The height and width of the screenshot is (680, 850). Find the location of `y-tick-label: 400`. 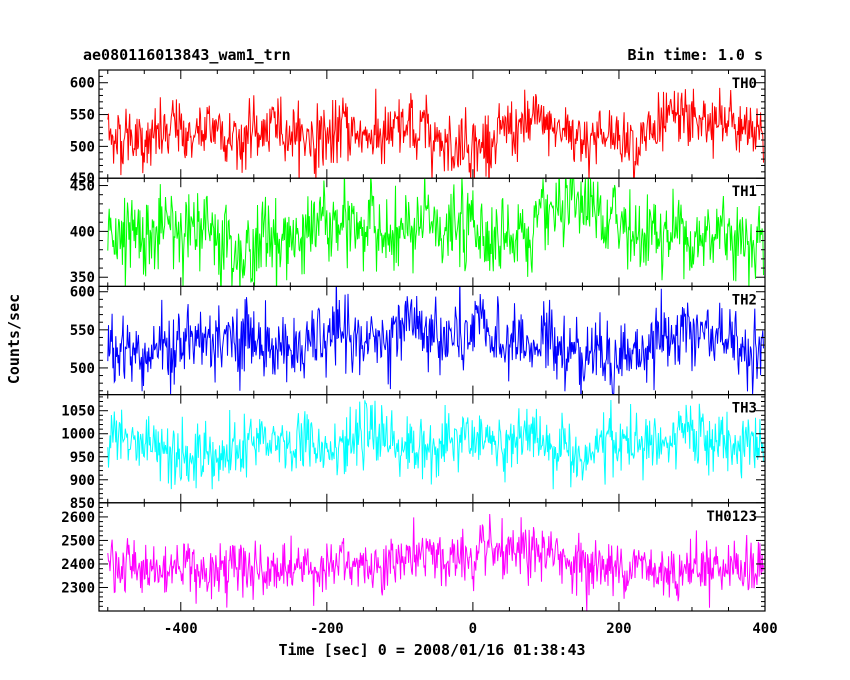

y-tick-label: 400 is located at coordinates (82, 232).